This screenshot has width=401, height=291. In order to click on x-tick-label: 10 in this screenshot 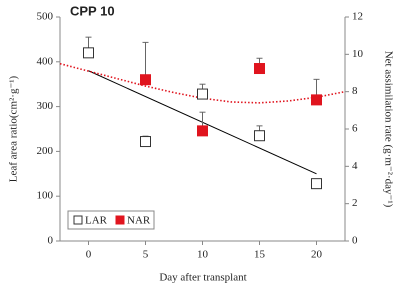, I will do `click(203, 255)`.